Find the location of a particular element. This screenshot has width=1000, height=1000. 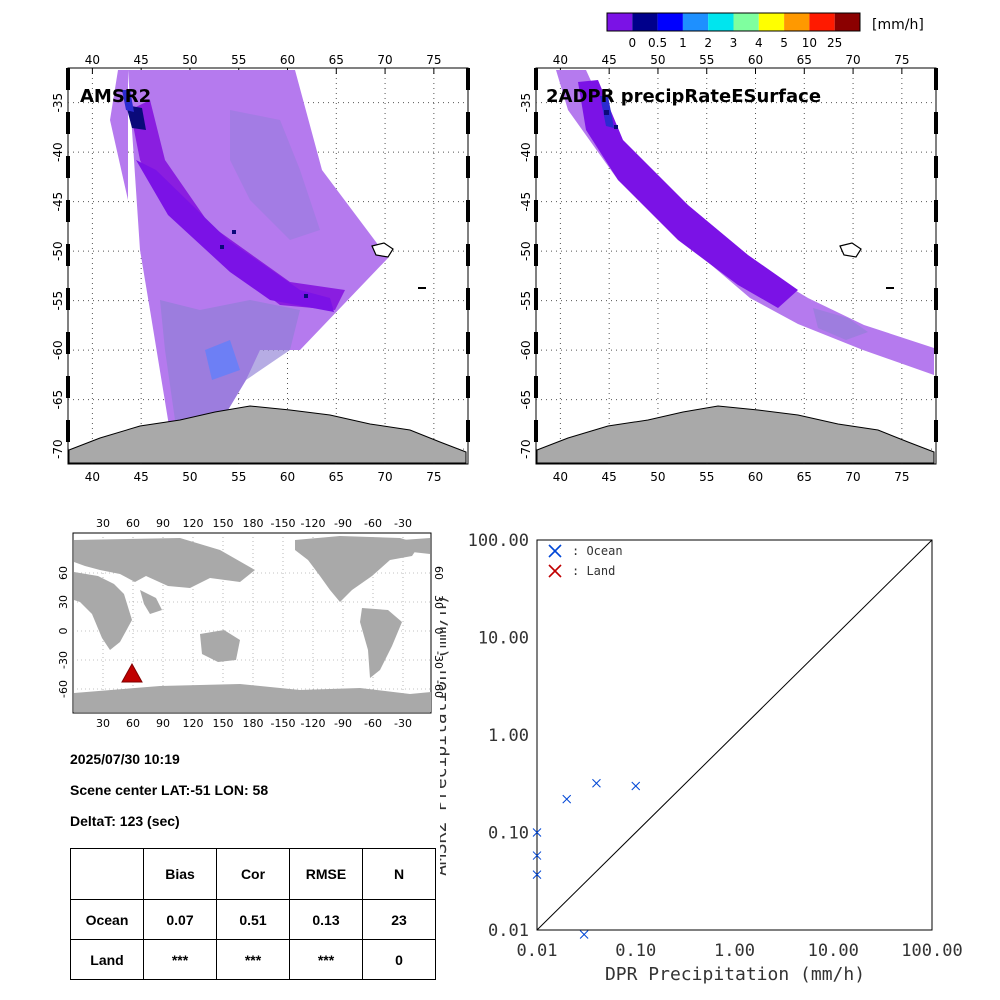

lon-tick-label: -30 is located at coordinates (403, 523).